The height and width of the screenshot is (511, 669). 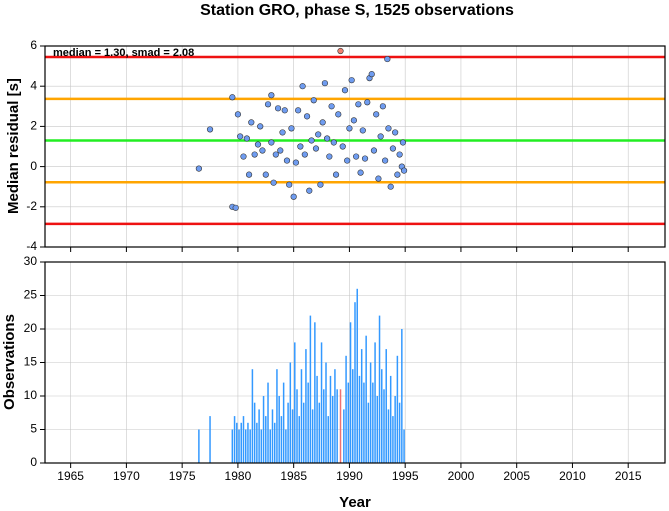 I want to click on y-tick-label: 25, so click(x=31, y=295).